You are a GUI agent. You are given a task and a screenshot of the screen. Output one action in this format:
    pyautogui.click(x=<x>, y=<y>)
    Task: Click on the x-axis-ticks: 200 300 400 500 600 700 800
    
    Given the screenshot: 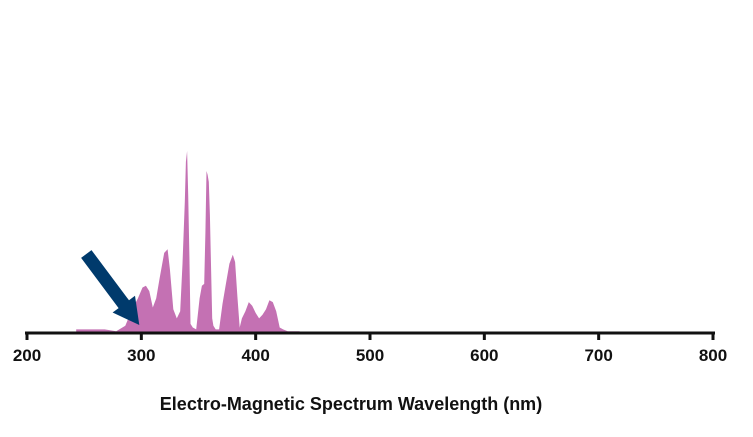 What is the action you would take?
    pyautogui.click(x=370, y=349)
    